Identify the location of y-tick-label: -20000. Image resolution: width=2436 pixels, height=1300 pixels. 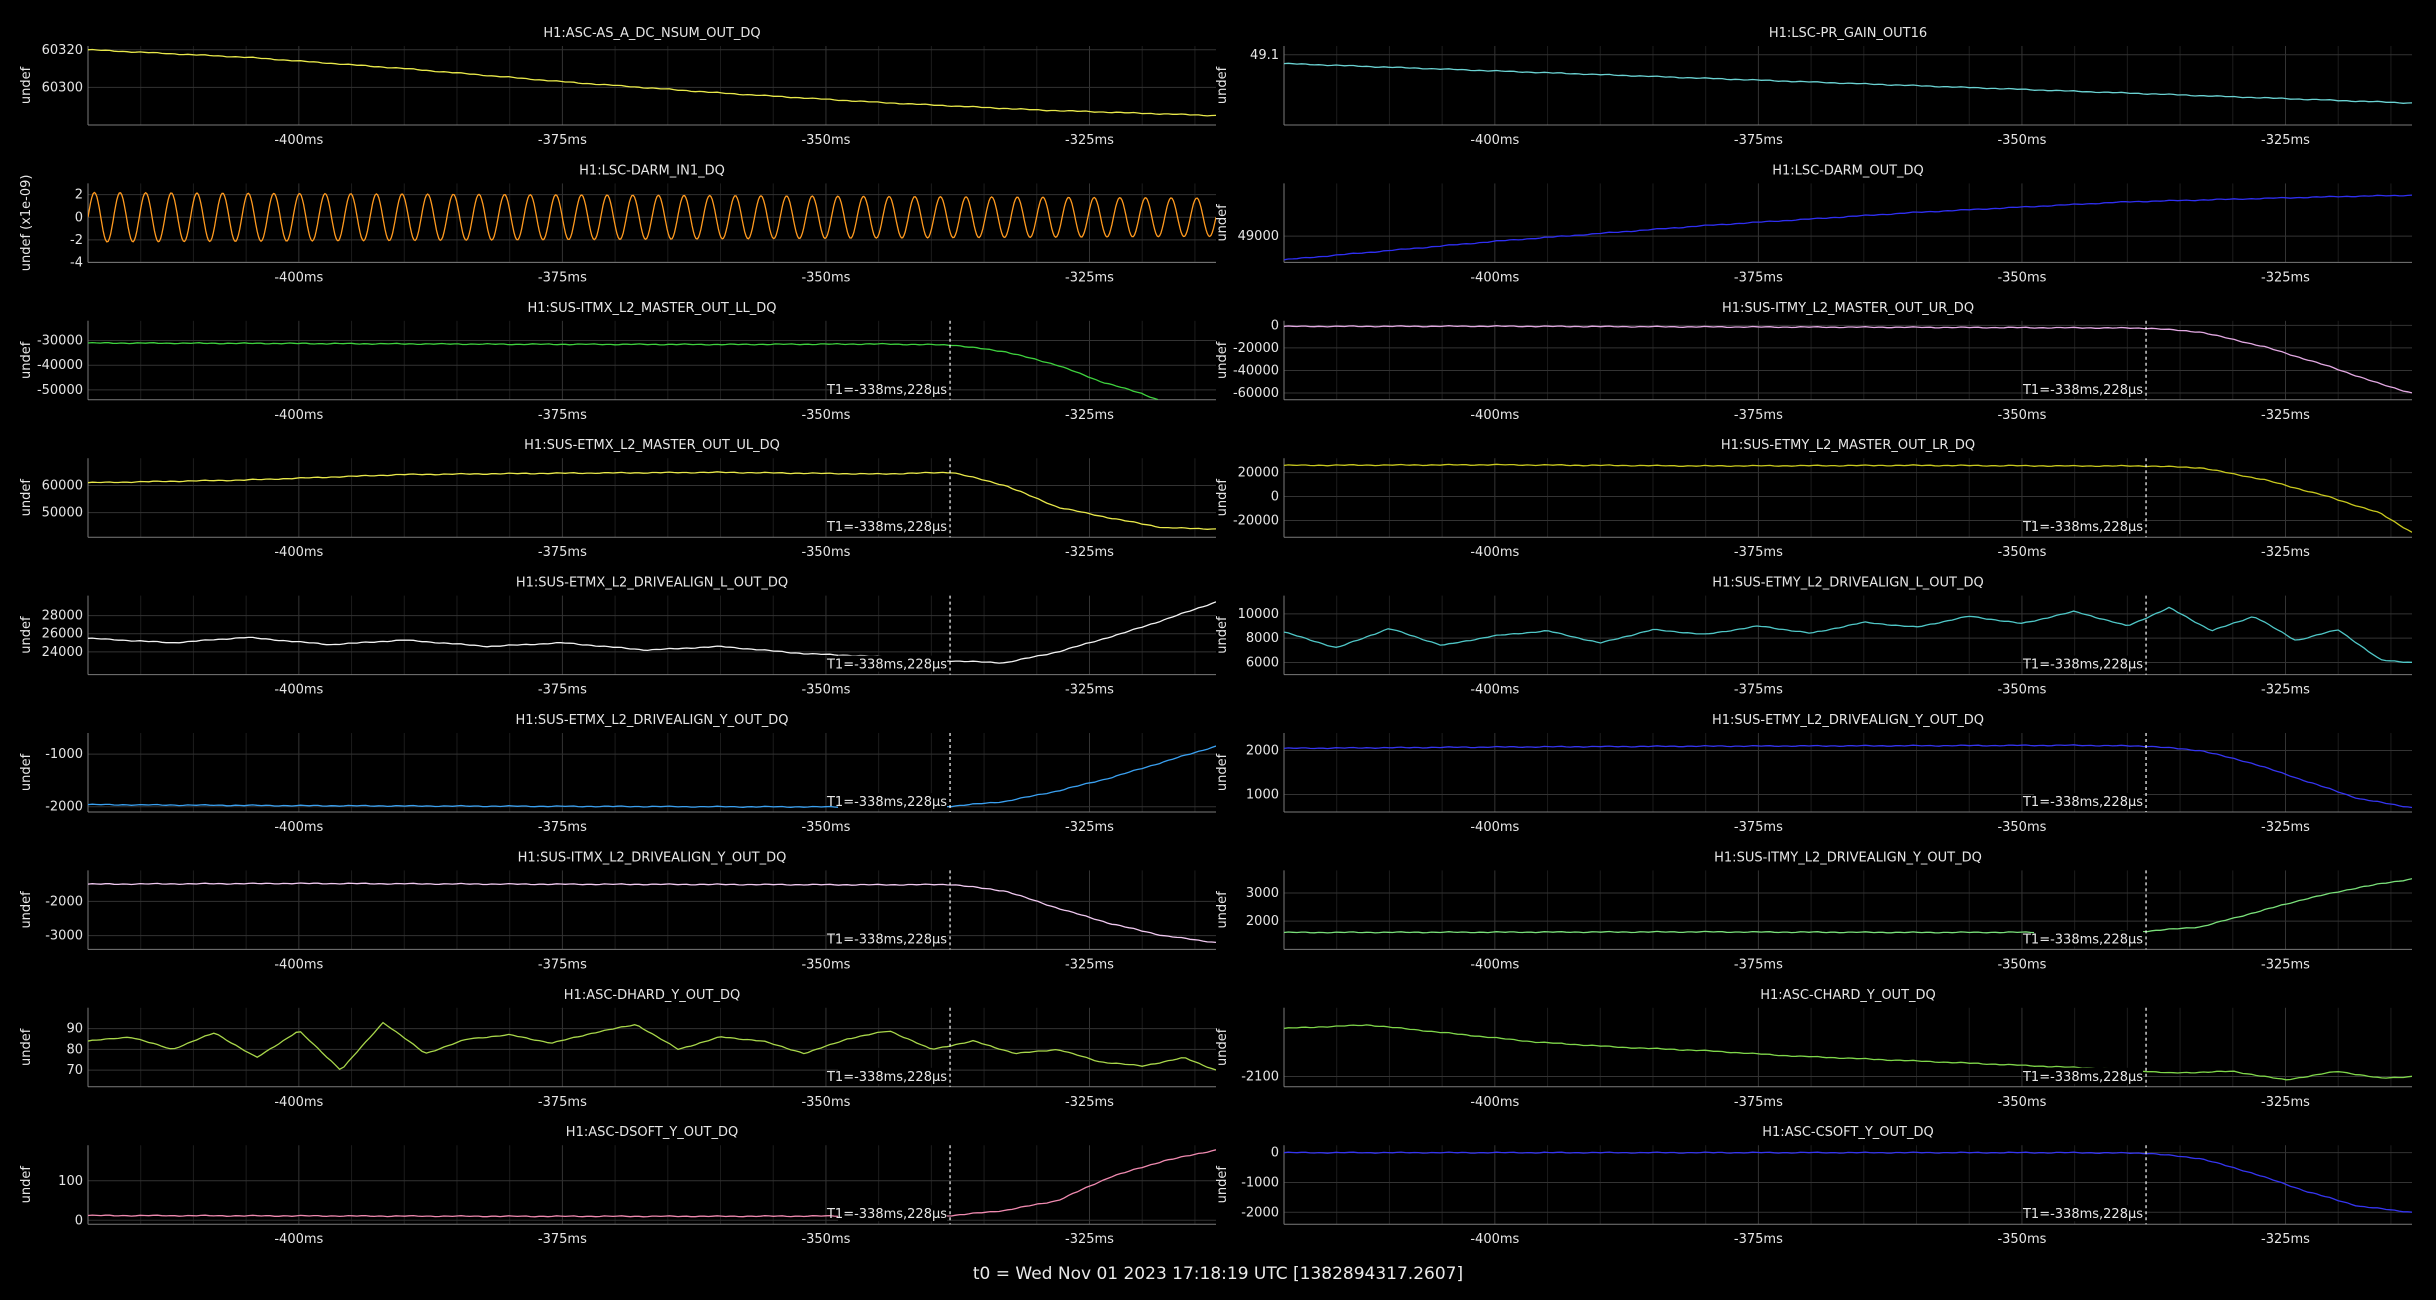
(1256, 520).